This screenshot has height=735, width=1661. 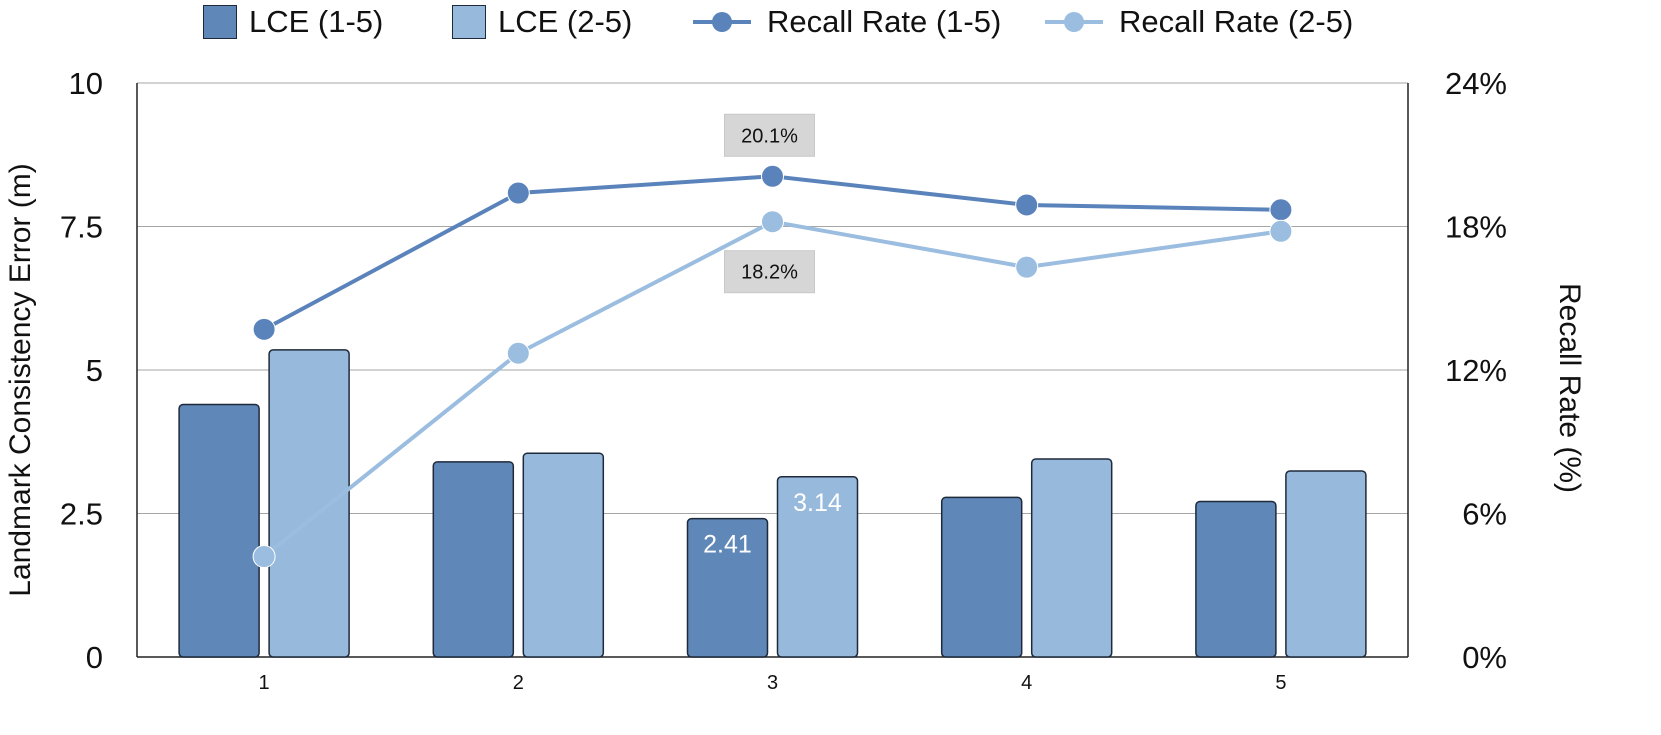 I want to click on y-tick-label-left: 2.5, so click(x=81, y=514).